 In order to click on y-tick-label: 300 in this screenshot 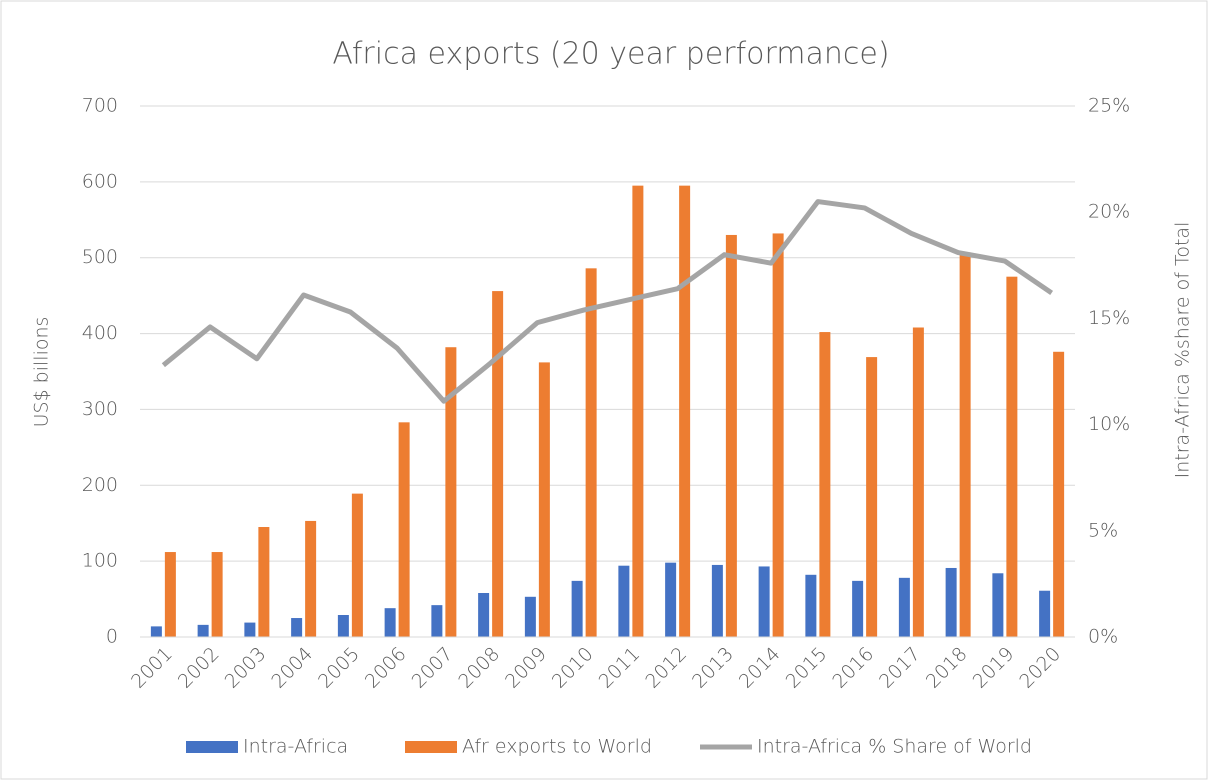, I will do `click(100, 409)`.